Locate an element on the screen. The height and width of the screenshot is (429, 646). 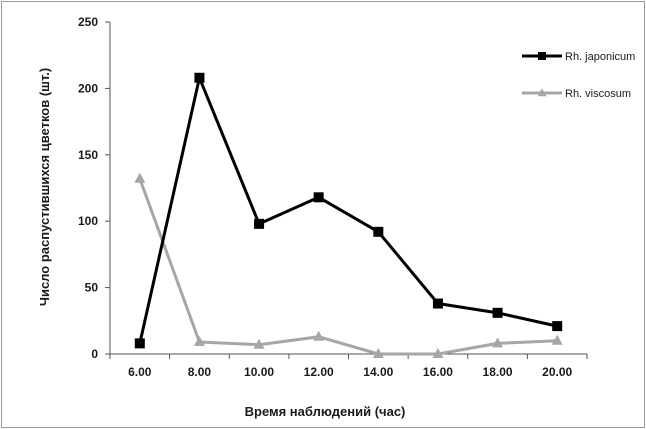
legend-item: Rh. viscosum is located at coordinates (576, 94).